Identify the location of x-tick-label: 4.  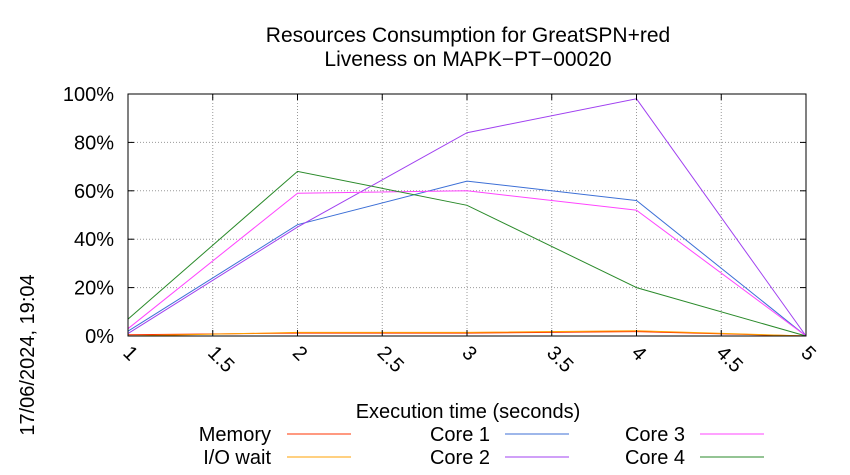
(638, 353).